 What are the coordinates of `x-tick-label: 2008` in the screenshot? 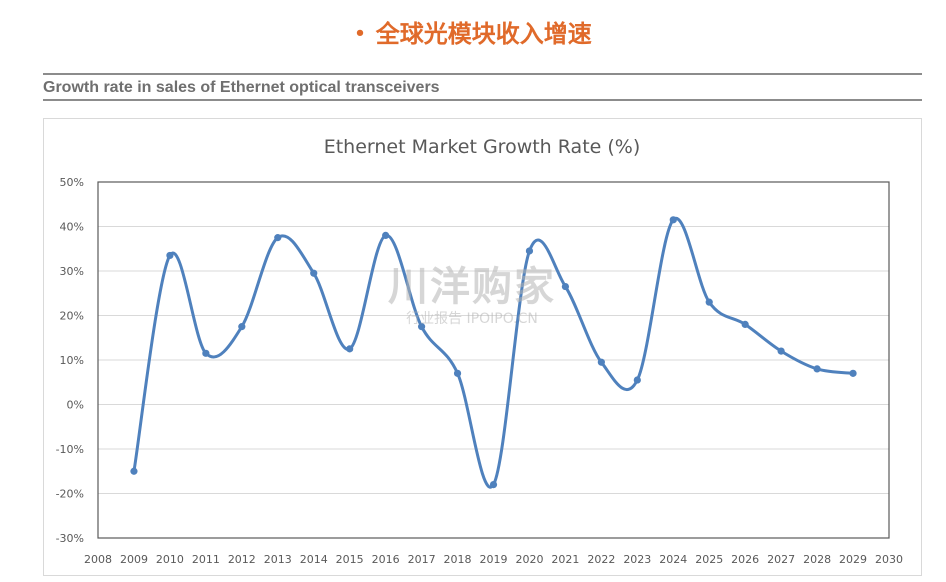 It's located at (98, 559).